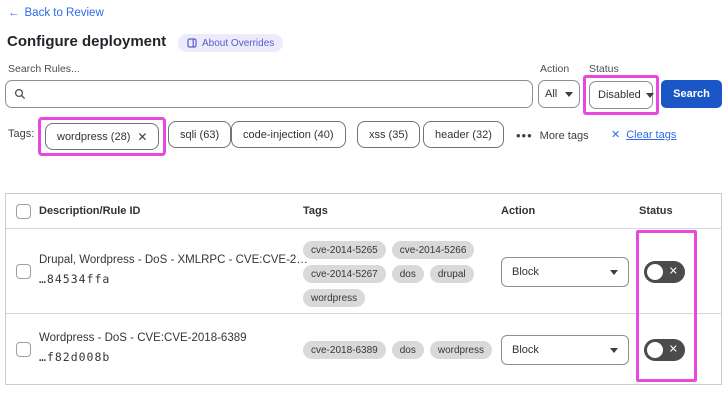 This screenshot has height=406, width=725. I want to click on about-overrides-label: About Overrides, so click(238, 43).